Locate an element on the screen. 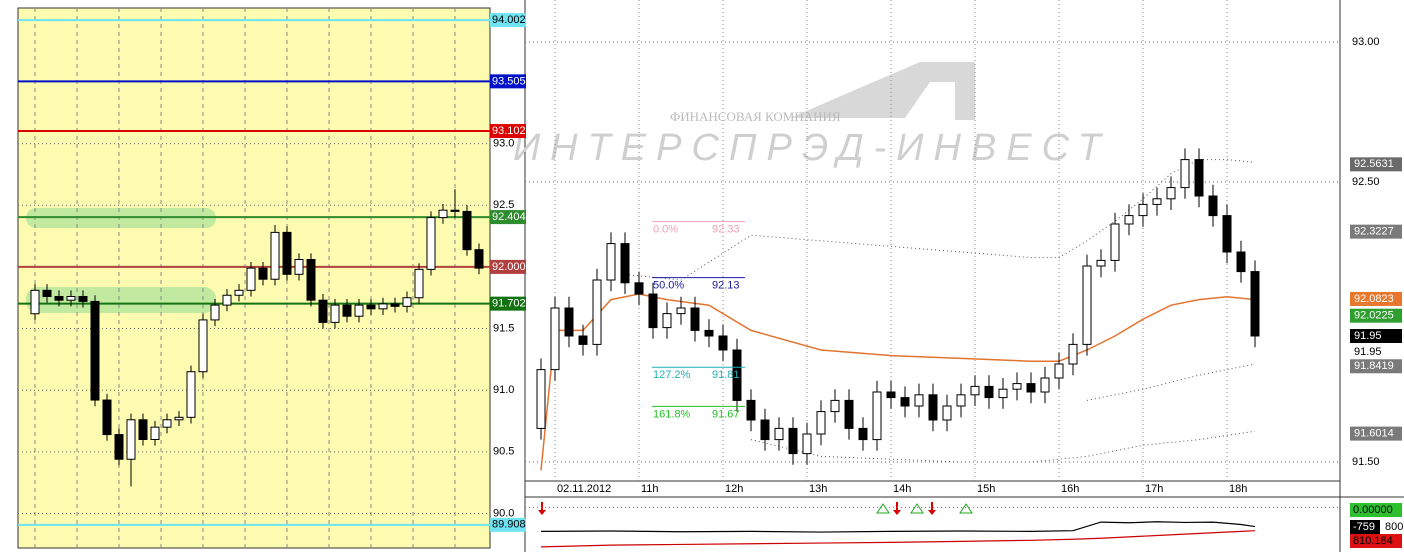  level-label: 91.702 is located at coordinates (509, 304).